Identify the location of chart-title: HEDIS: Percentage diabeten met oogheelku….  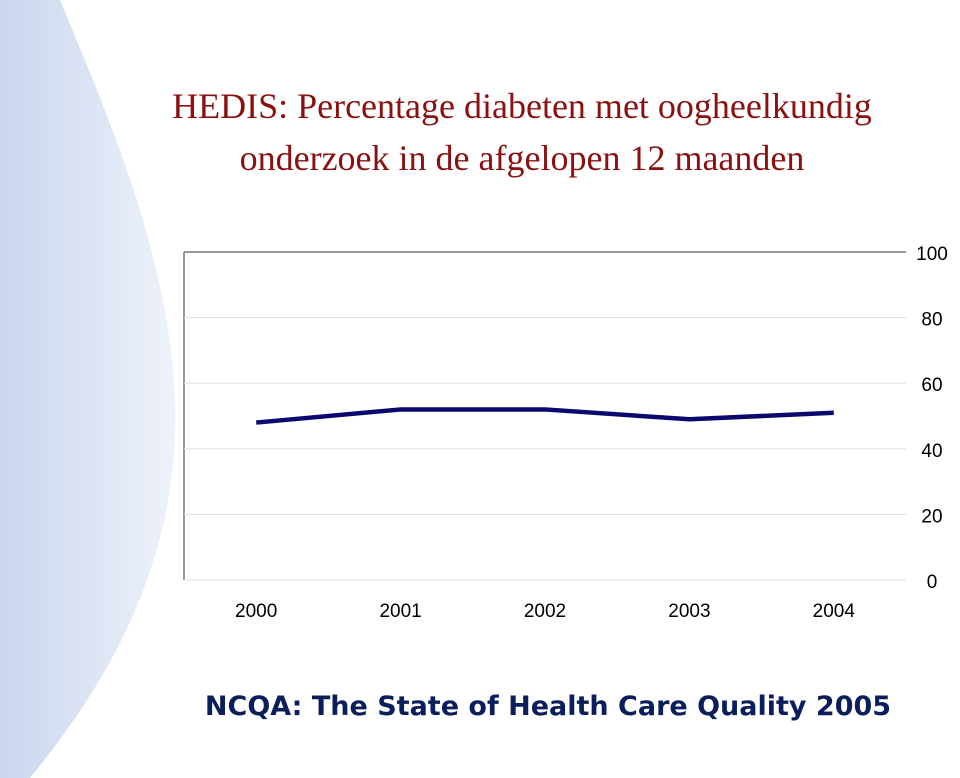
(522, 106).